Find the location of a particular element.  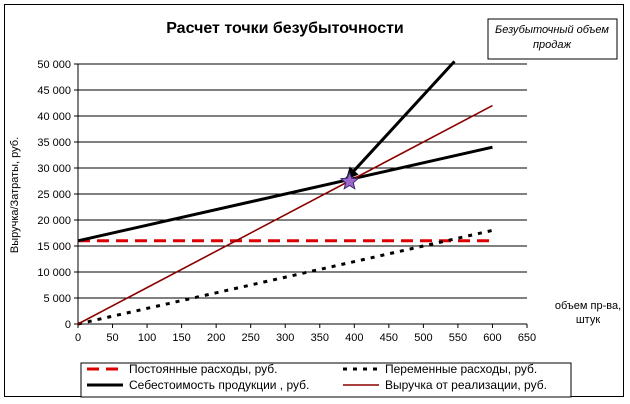

x-tick-label: 500 is located at coordinates (423, 338).